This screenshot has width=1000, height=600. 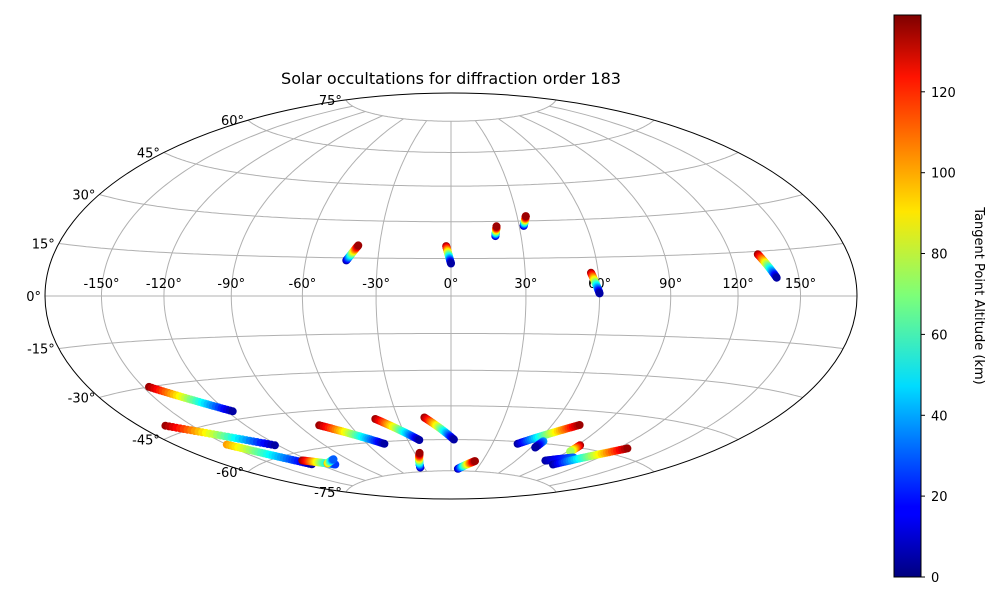 I want to click on colorbar-ticks: 0 20 40 60 80 100 120, so click(x=938, y=336).